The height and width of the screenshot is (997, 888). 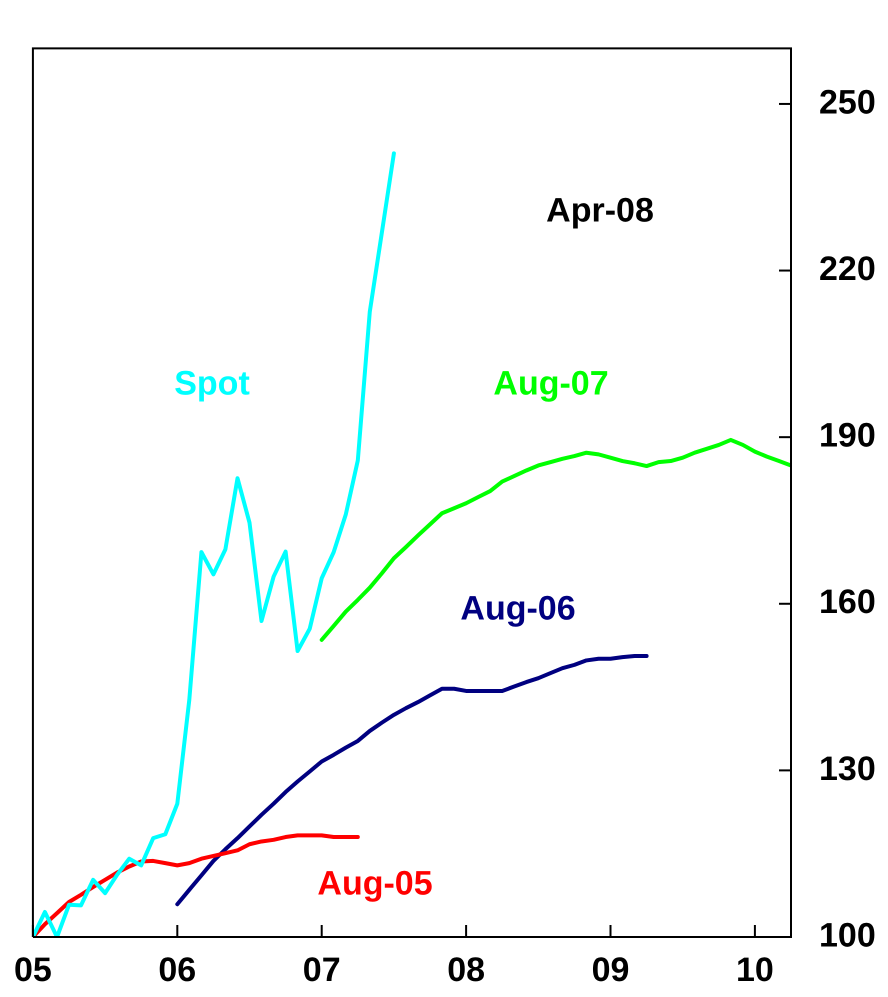 I want to click on series-label: Aug-06, so click(x=518, y=608).